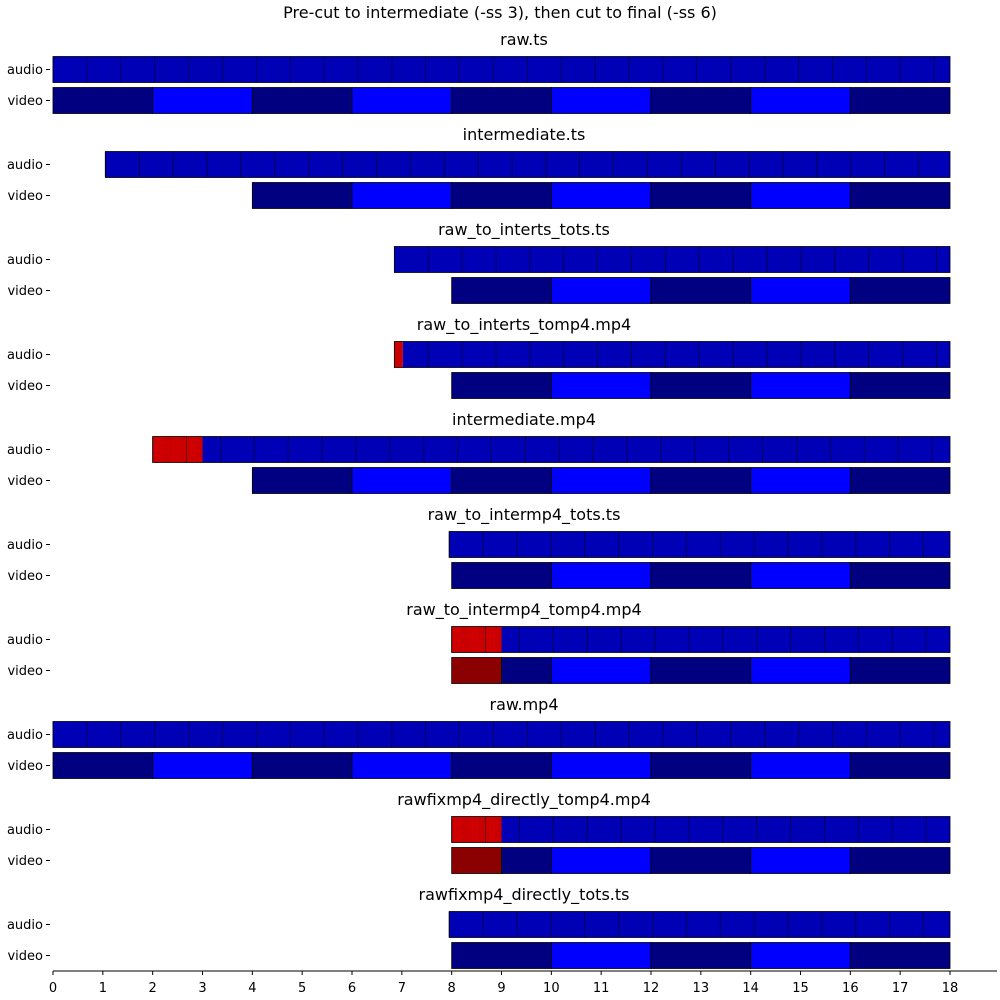 The height and width of the screenshot is (1000, 1000). I want to click on x-tick-label: 18, so click(950, 988).